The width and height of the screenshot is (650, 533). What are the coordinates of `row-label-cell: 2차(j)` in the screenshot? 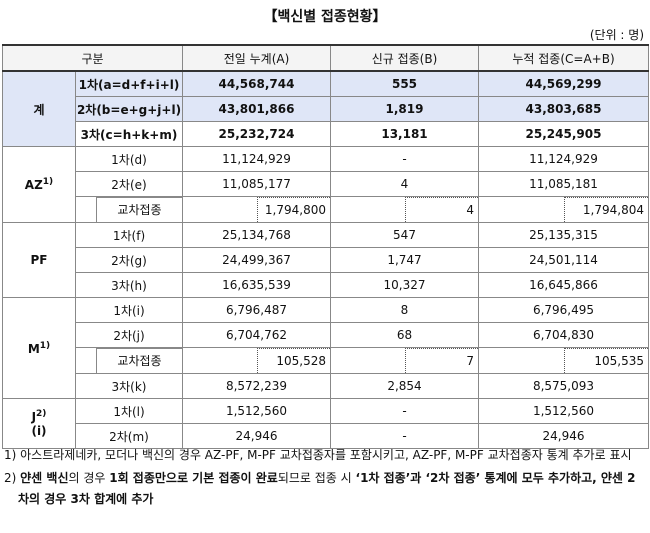 It's located at (129, 335).